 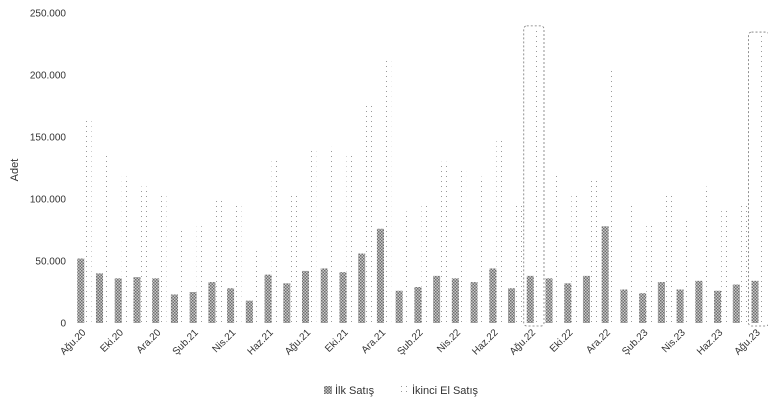 What do you see at coordinates (48, 200) in the screenshot?
I see `y-tick-label: 100.000` at bounding box center [48, 200].